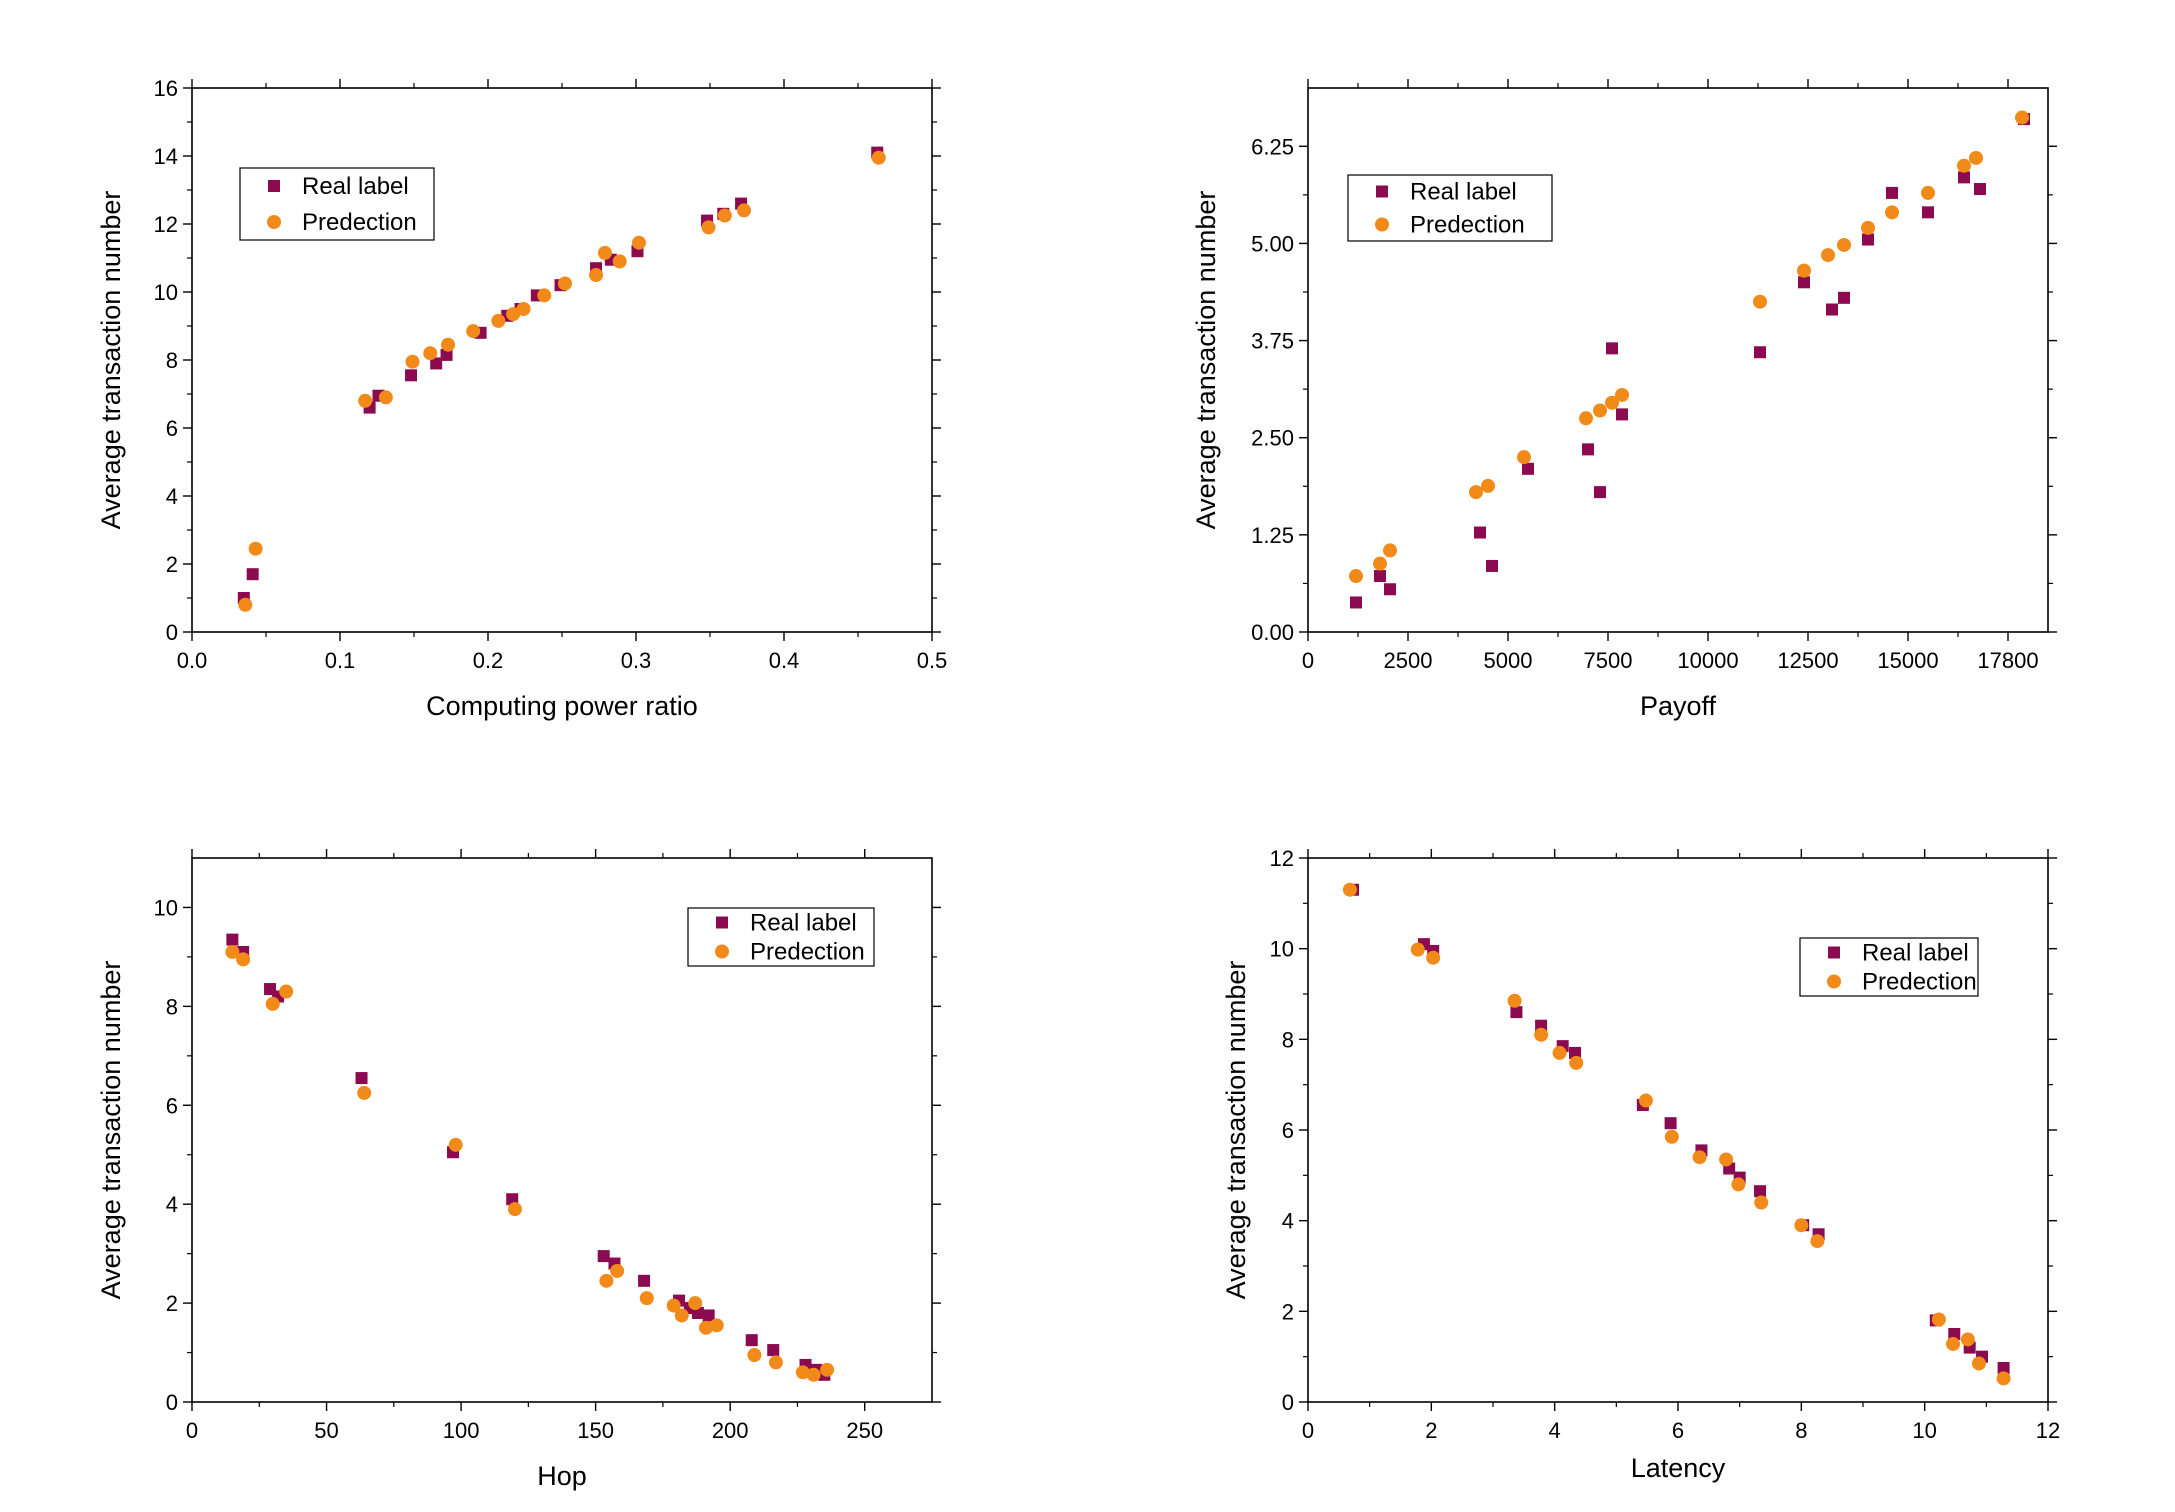  I want to click on y-tick-label: 3.75, so click(1272, 341).